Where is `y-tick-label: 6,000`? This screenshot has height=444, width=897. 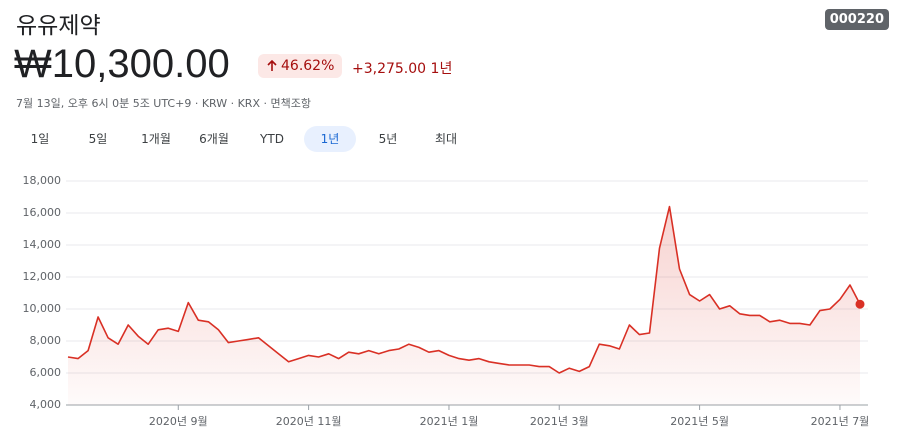
y-tick-label: 6,000 is located at coordinates (46, 372).